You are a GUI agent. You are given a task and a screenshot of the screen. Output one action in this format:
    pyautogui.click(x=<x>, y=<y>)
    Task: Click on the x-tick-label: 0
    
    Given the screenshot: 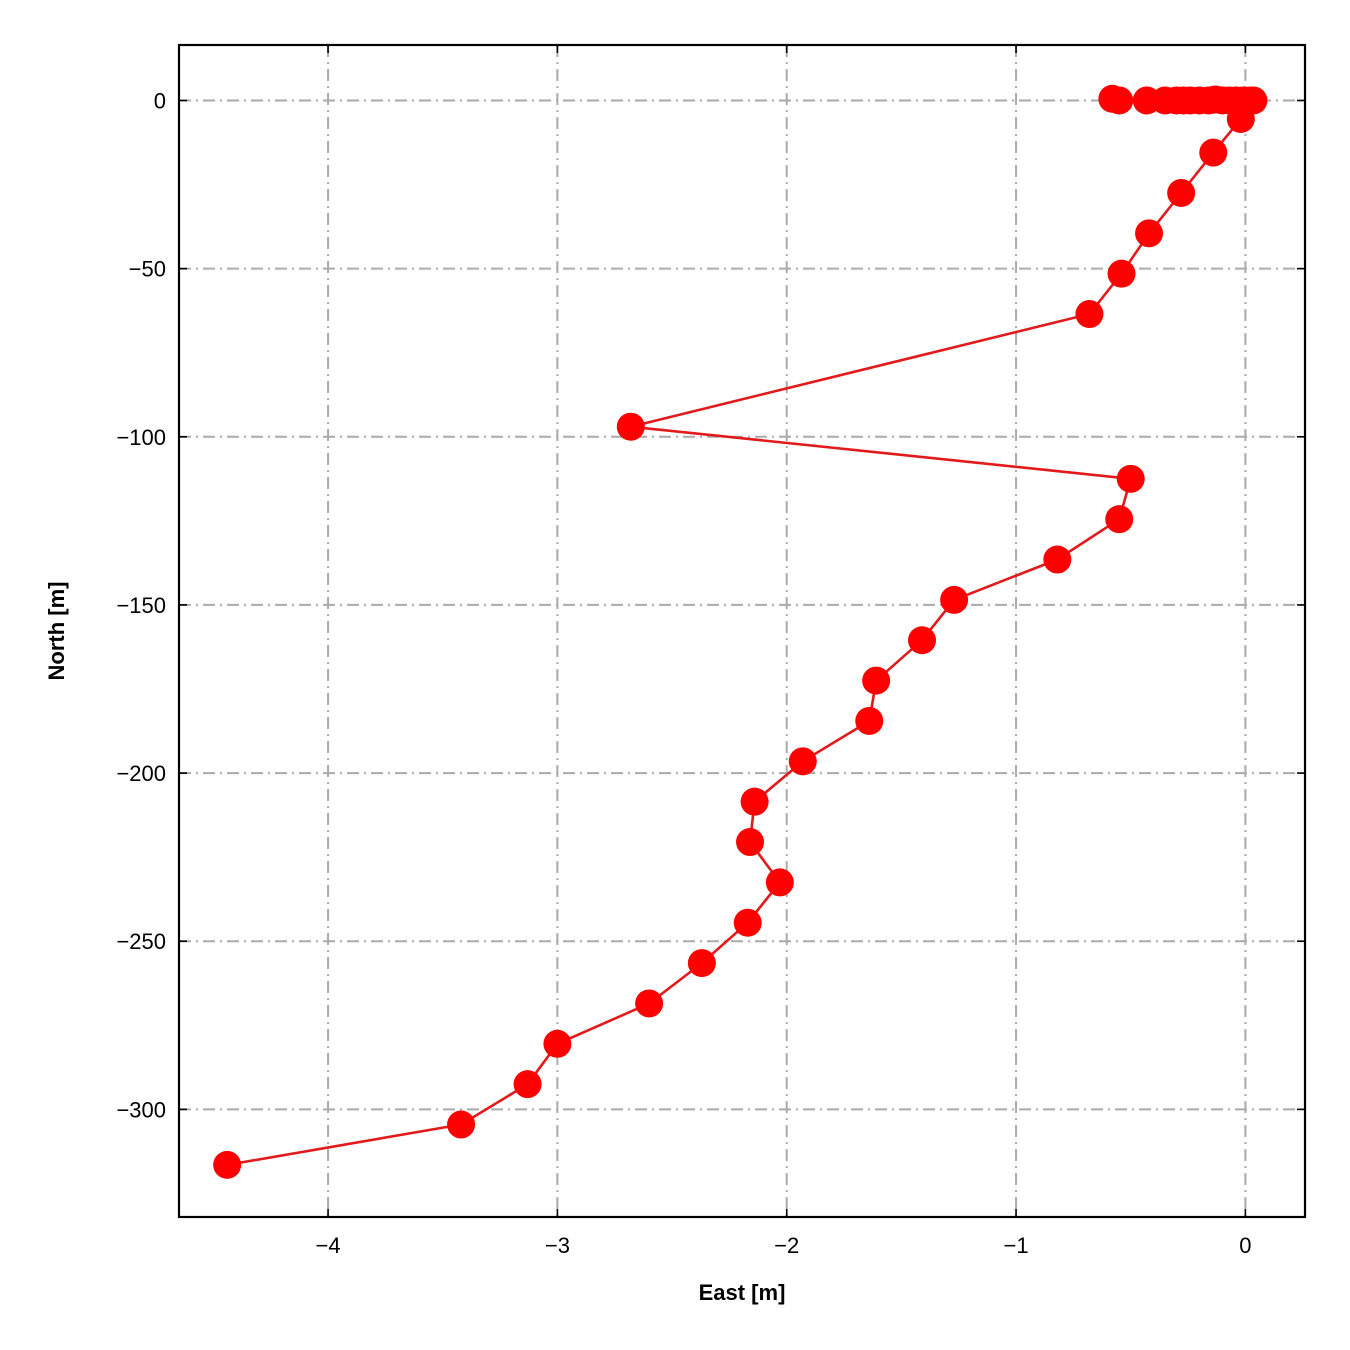 What is the action you would take?
    pyautogui.click(x=1245, y=1245)
    